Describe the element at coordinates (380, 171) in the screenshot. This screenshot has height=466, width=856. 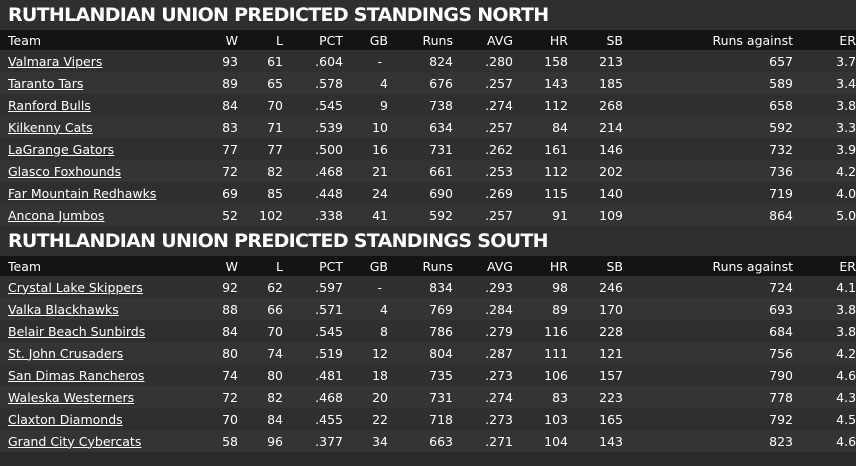
I see `games-behind-cell-value: 21` at that location.